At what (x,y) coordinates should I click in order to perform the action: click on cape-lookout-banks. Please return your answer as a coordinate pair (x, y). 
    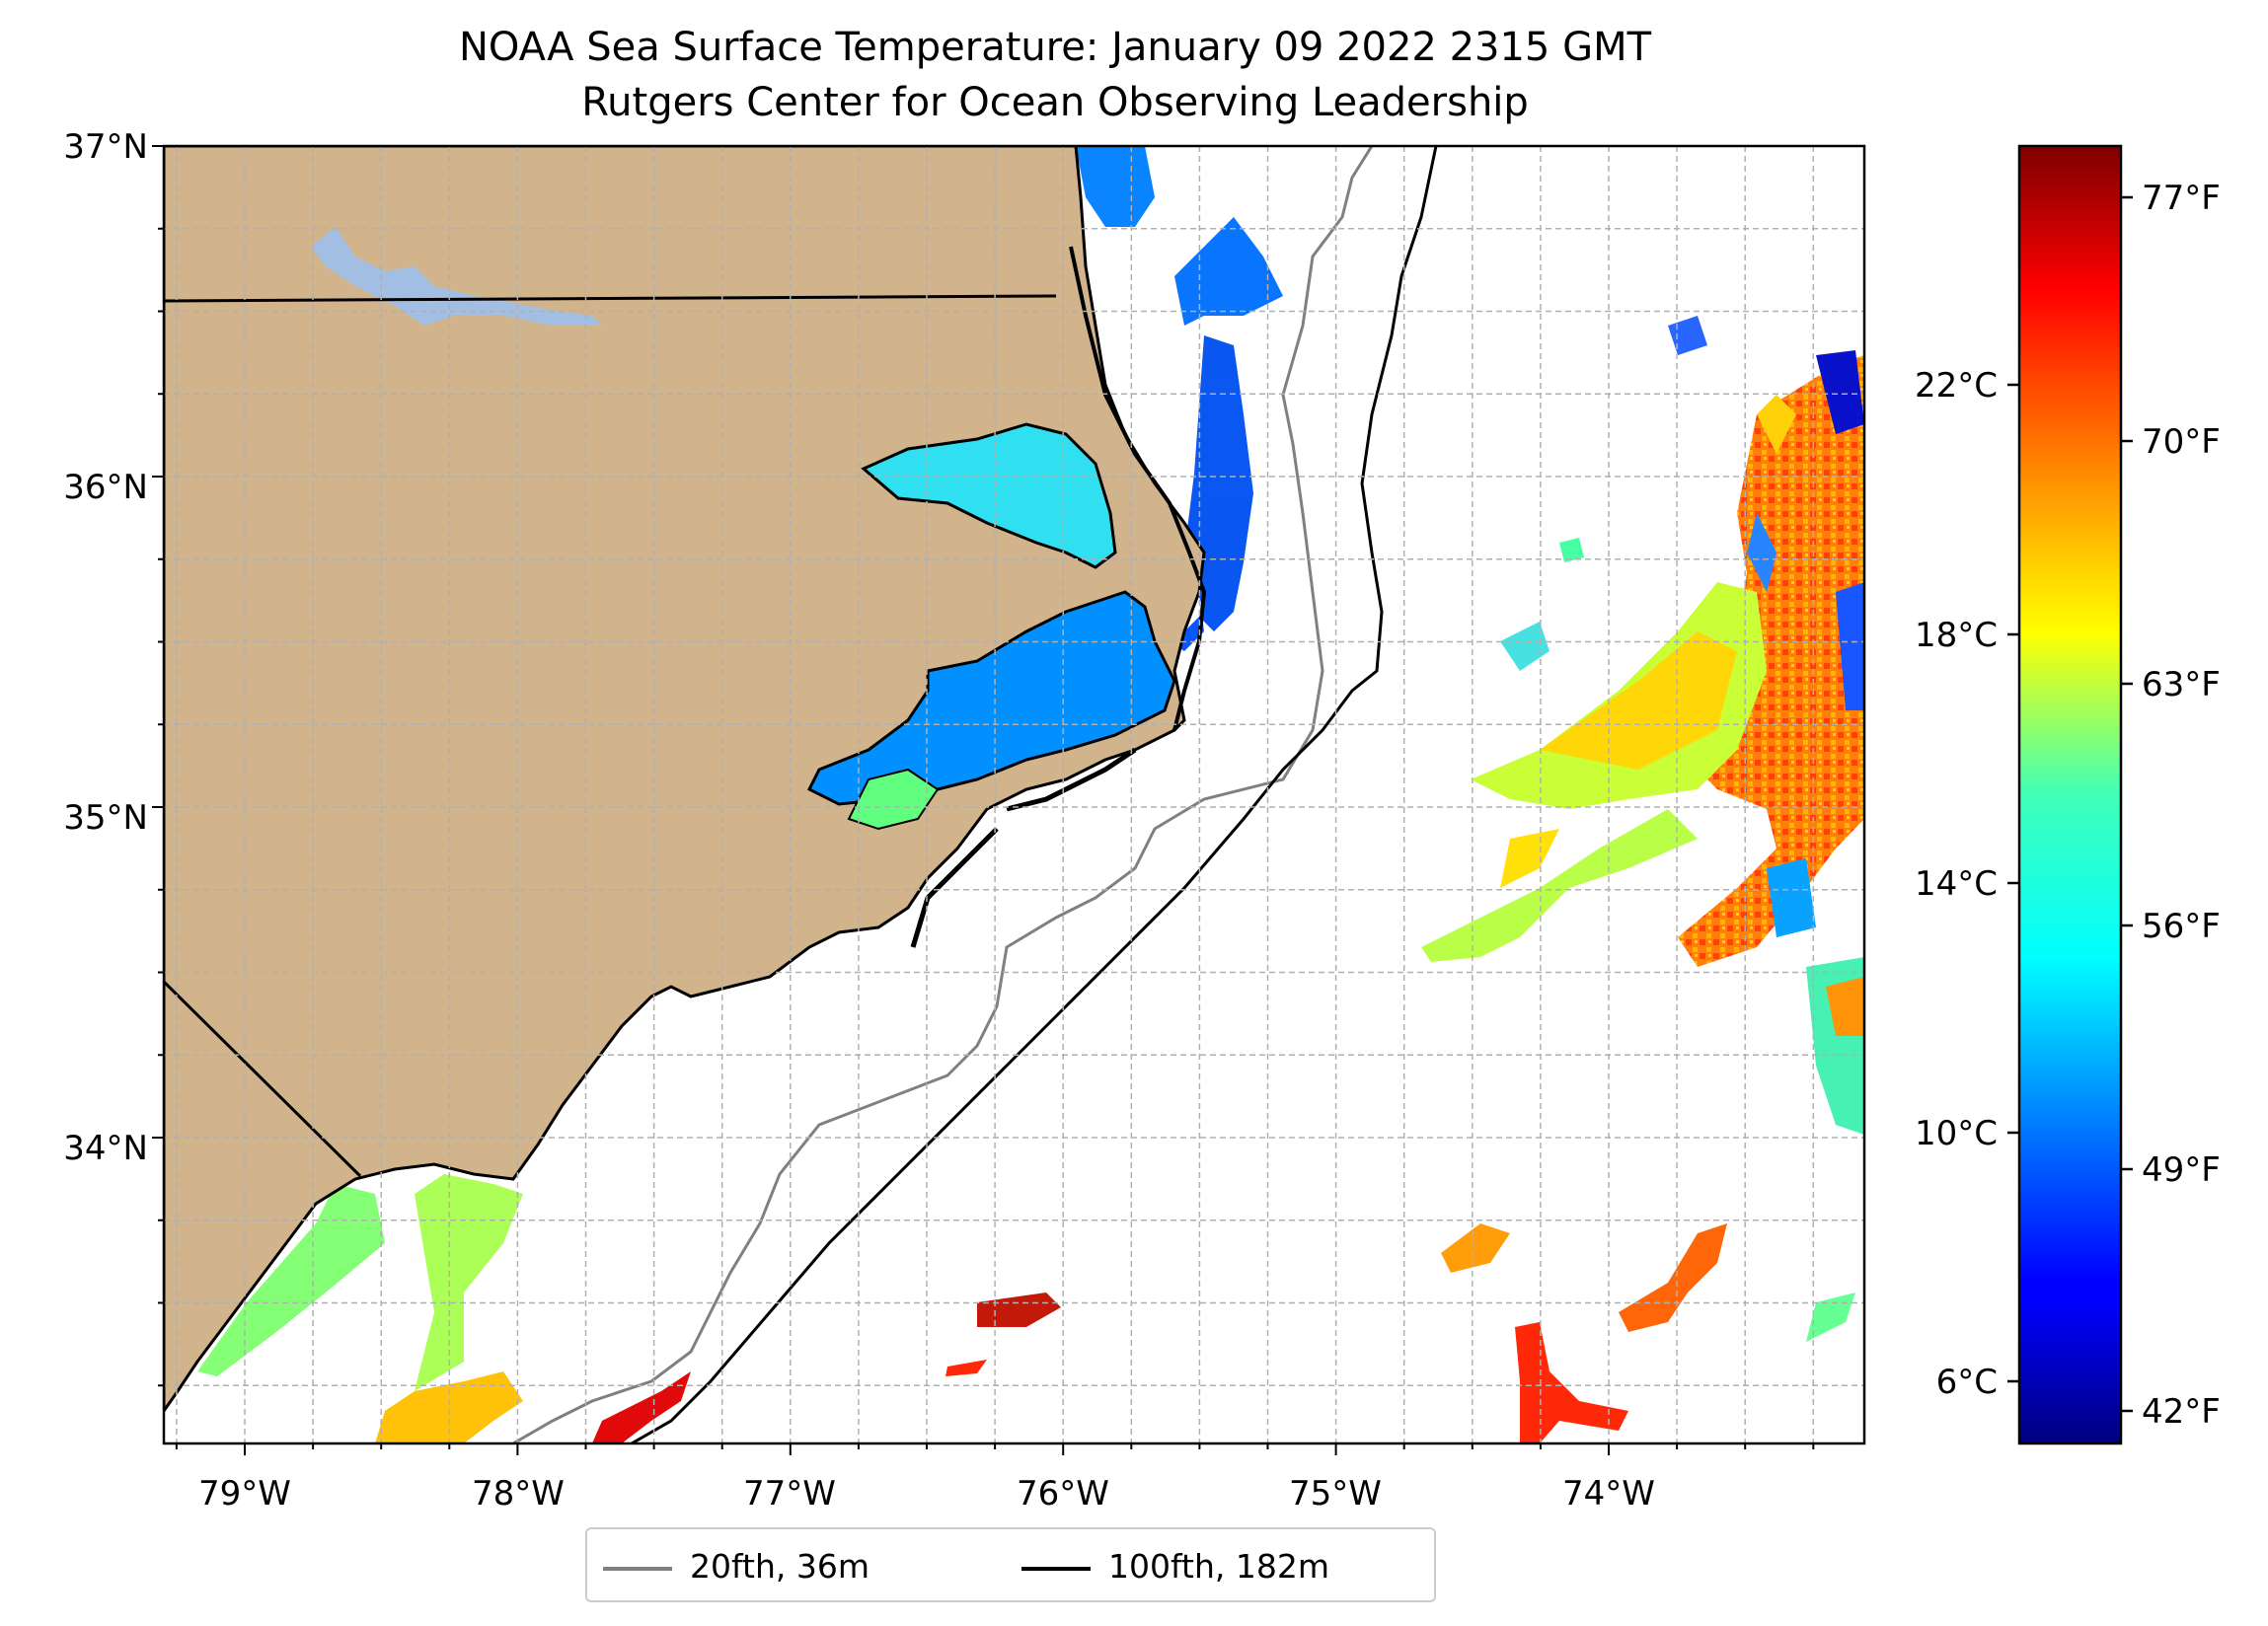
    Looking at the image, I should click on (954, 887).